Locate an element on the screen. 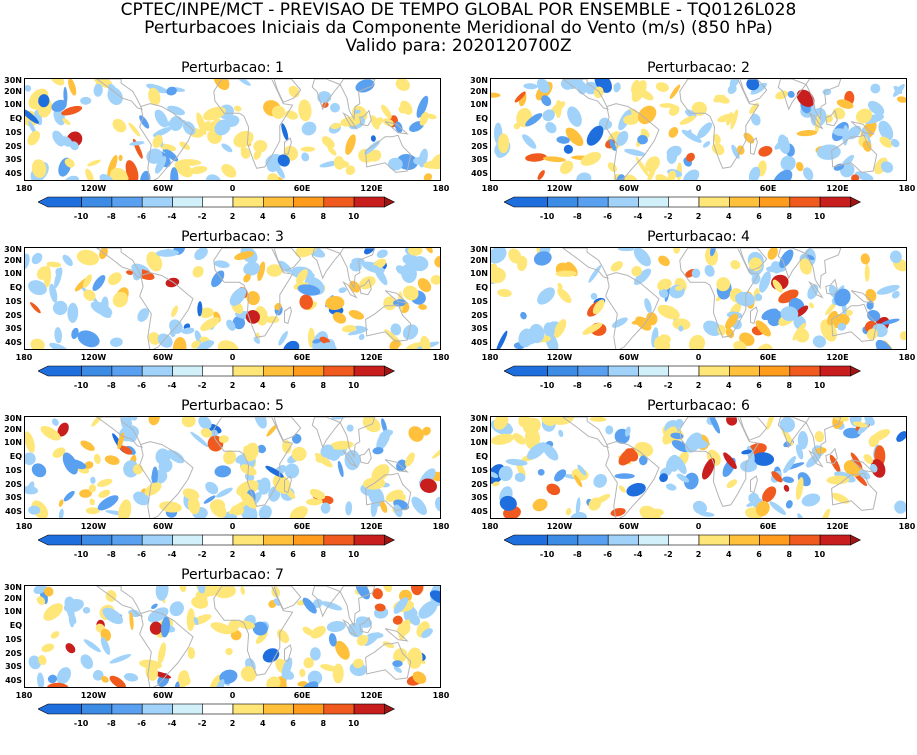 This screenshot has width=917, height=755. colorbar-label: 6 is located at coordinates (293, 385).